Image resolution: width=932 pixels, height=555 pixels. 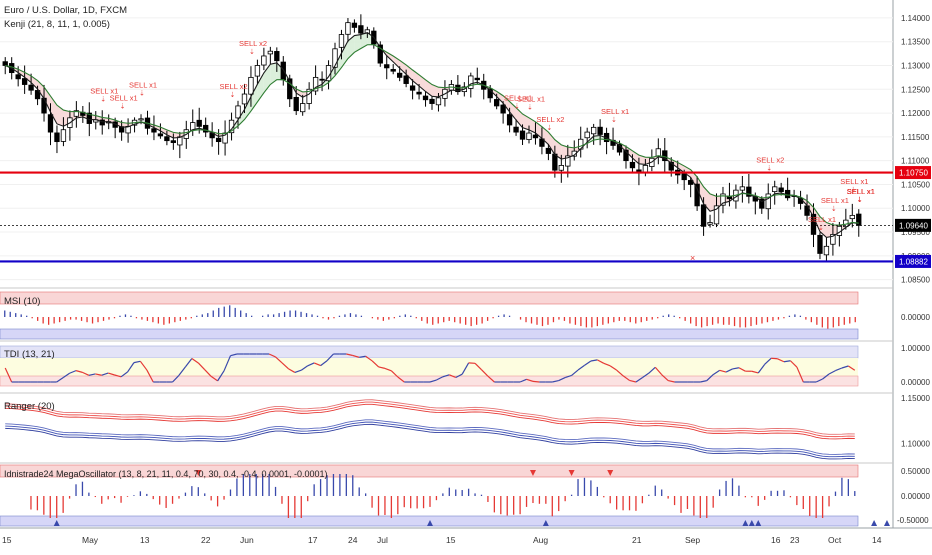 I want to click on time-tick-label: 24, so click(x=353, y=540).